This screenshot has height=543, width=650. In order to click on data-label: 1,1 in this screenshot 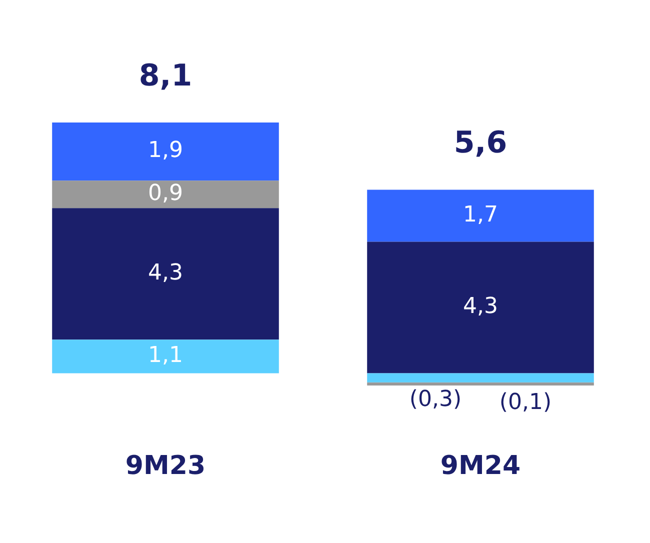, I will do `click(165, 355)`.